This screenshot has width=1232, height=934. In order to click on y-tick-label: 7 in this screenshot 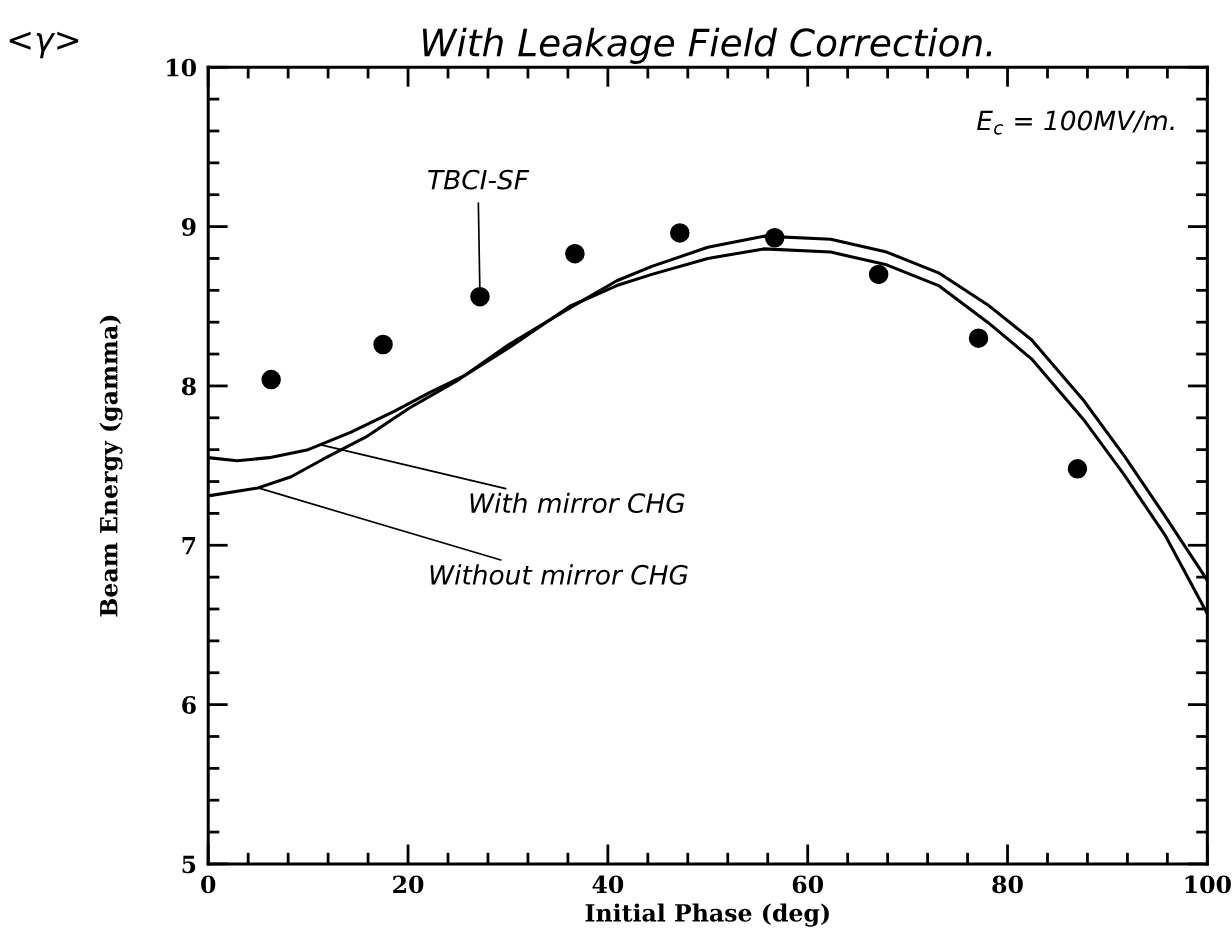, I will do `click(189, 546)`.